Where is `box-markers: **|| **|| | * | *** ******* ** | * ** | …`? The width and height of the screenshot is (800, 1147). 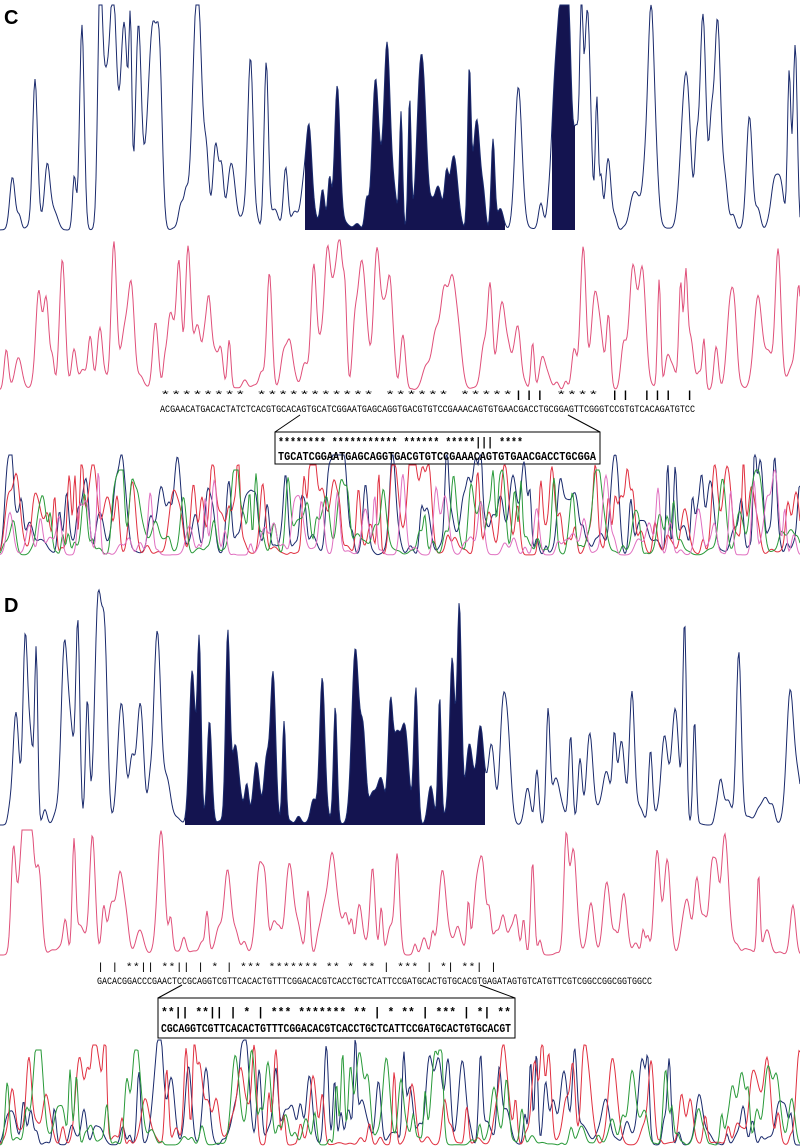 box-markers: **|| **|| | * | *** ******* ** | * ** | … is located at coordinates (336, 1013).